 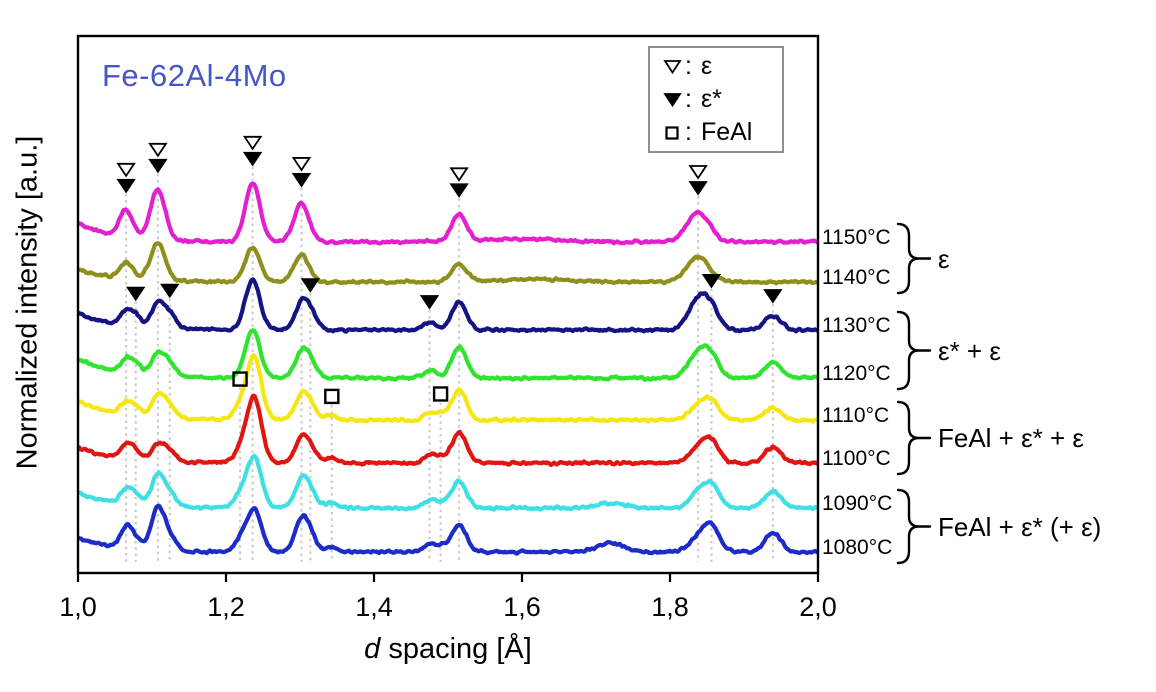 What do you see at coordinates (448, 430) in the screenshot?
I see `curve-1100C` at bounding box center [448, 430].